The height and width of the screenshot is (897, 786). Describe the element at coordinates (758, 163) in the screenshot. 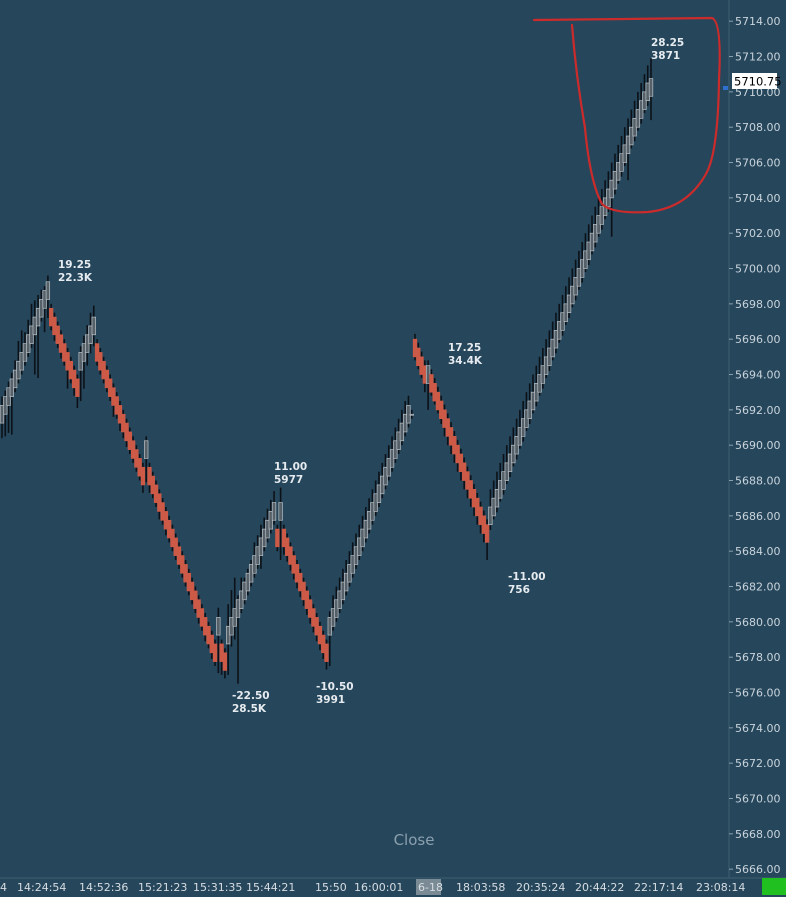

I see `price-tick-label: 5706.00` at that location.